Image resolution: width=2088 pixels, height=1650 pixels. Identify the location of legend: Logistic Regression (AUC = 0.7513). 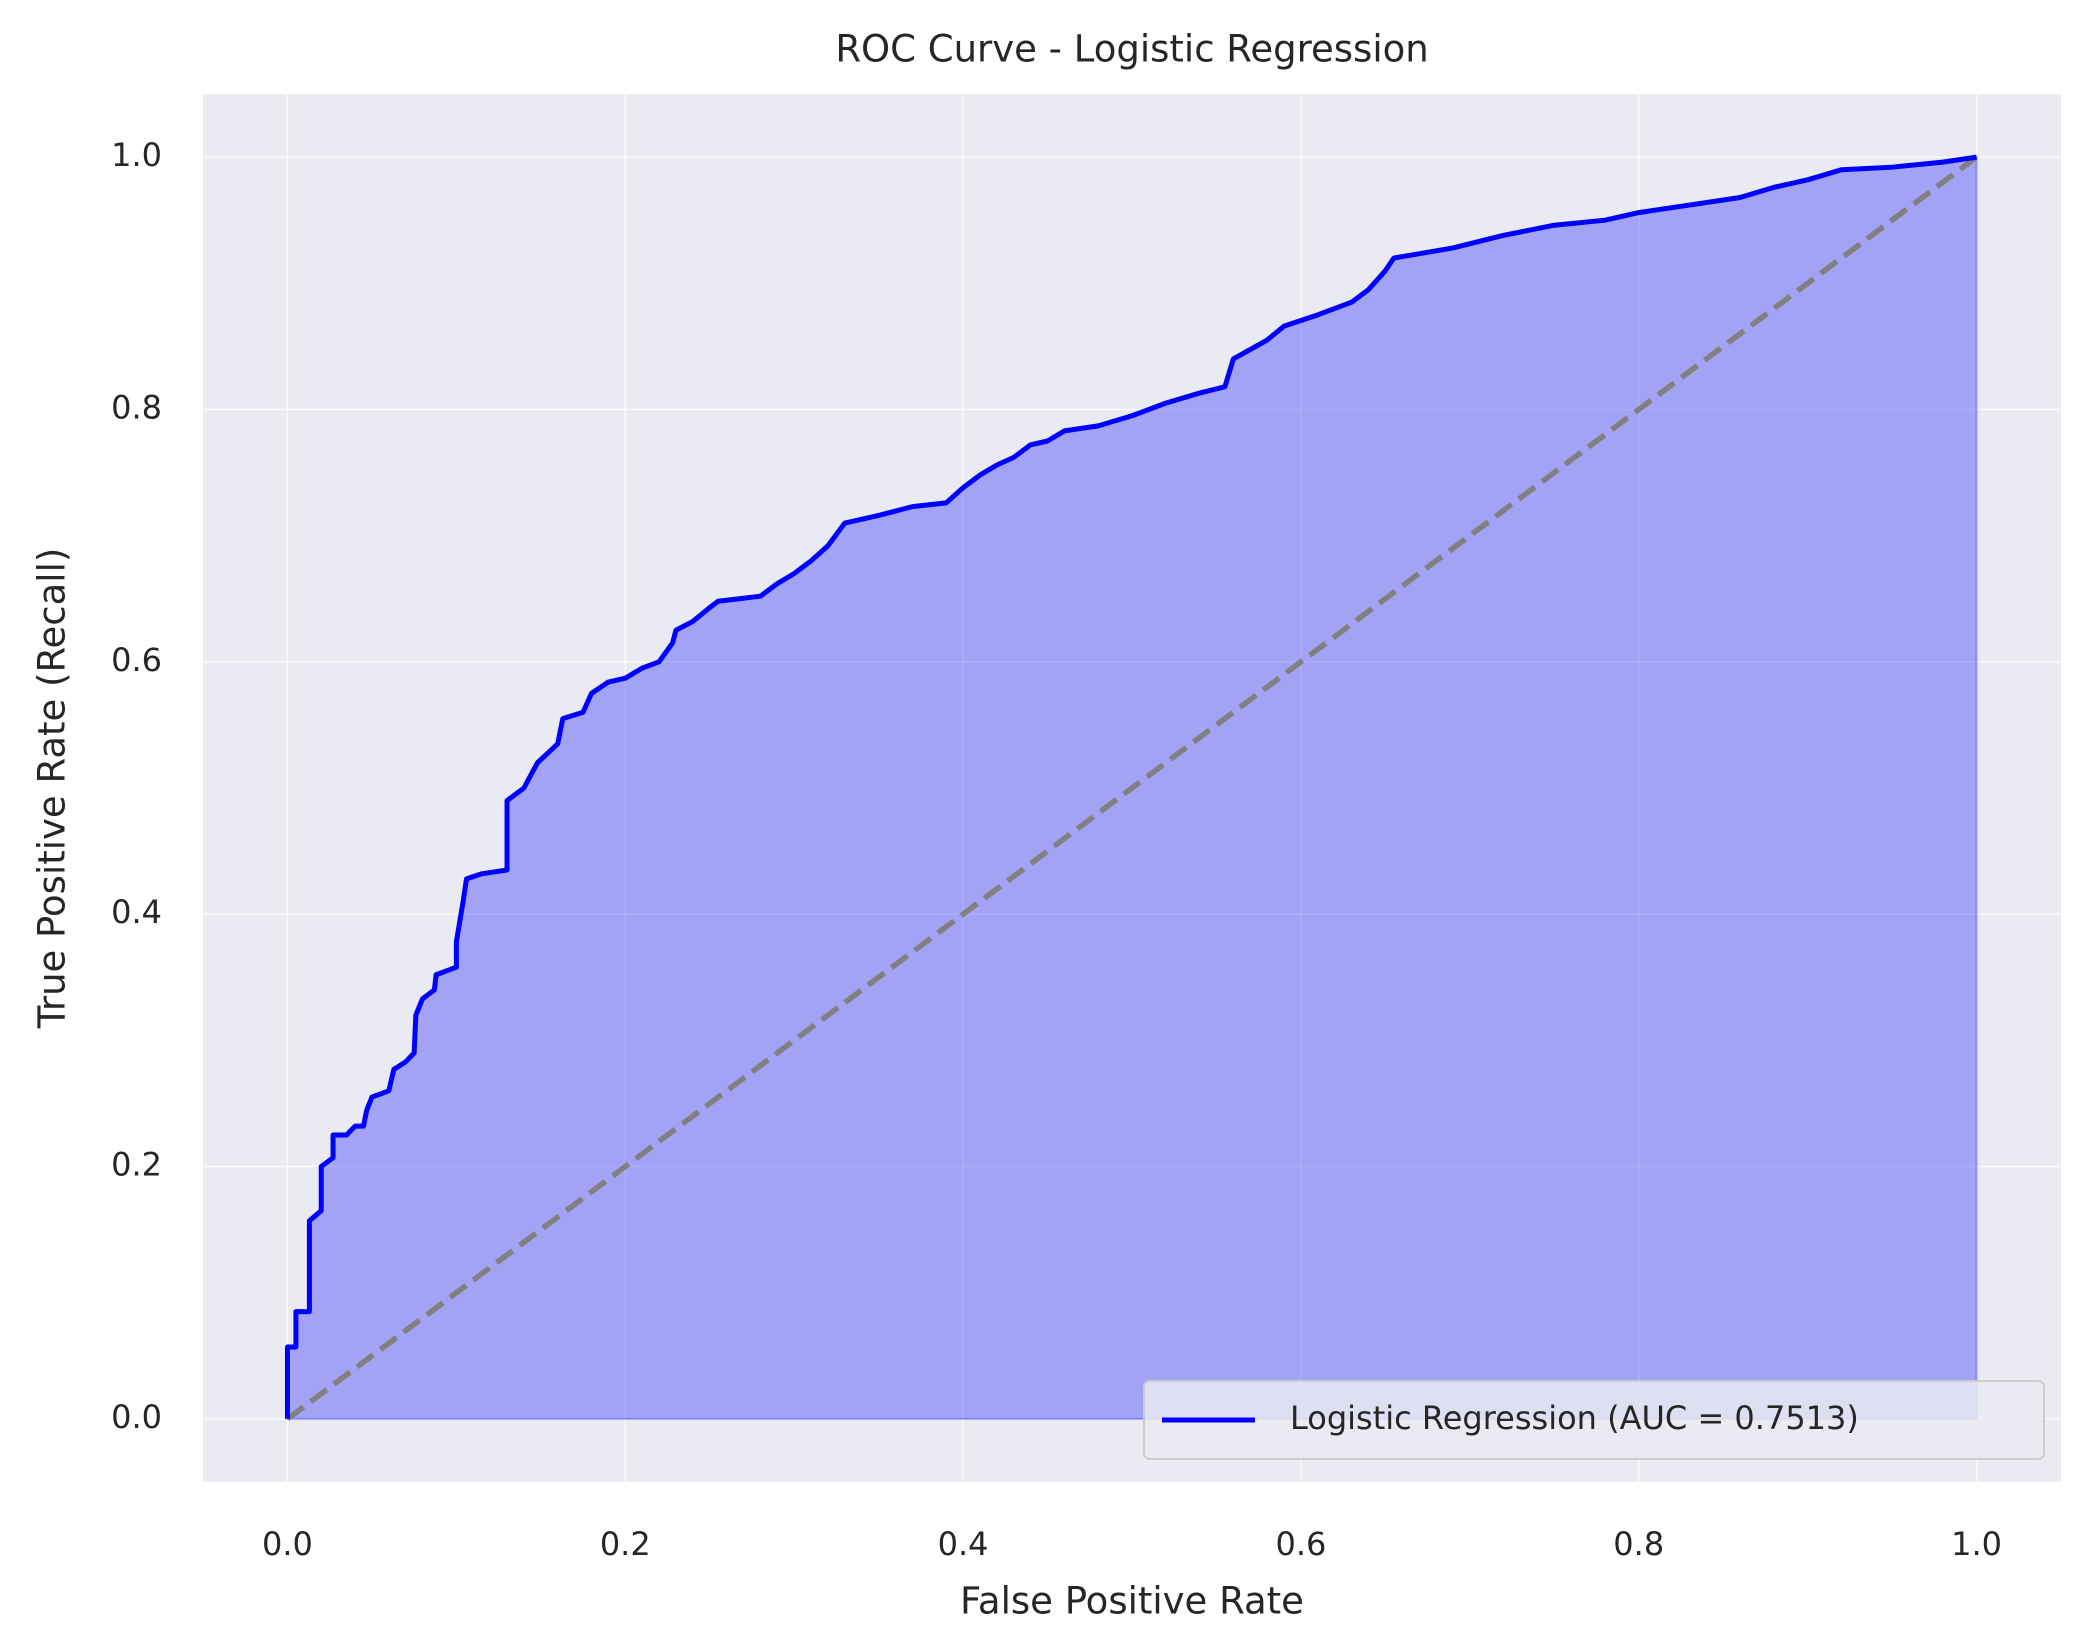
(1594, 1420).